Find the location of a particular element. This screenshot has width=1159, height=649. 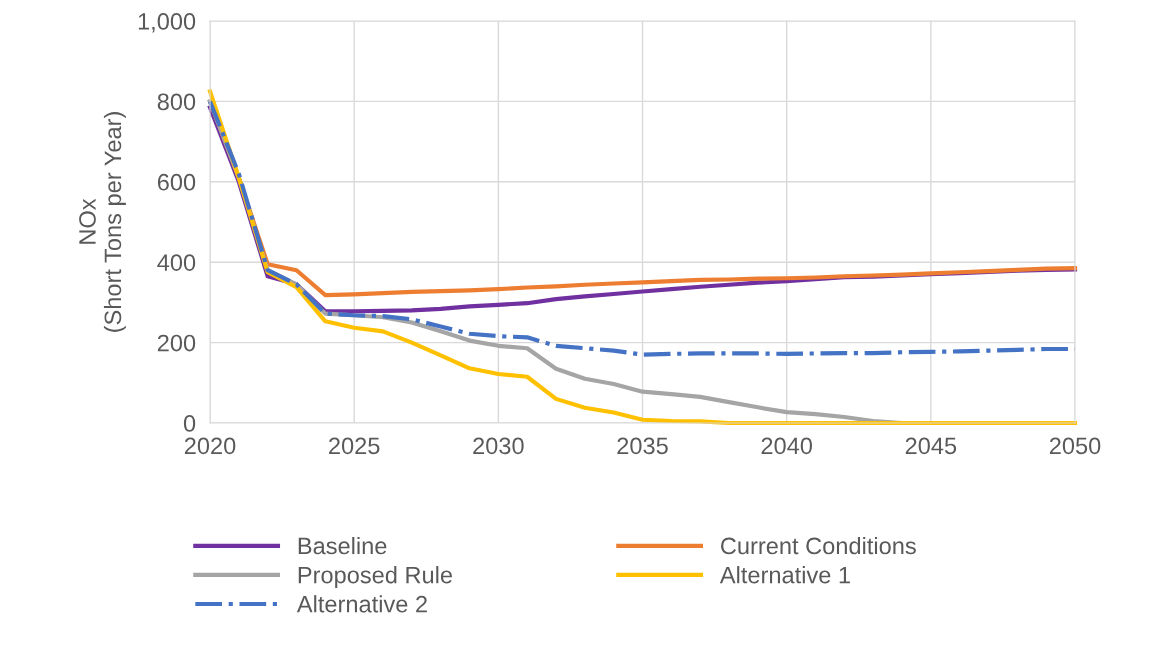

legend-label: Proposed Rule is located at coordinates (375, 577).